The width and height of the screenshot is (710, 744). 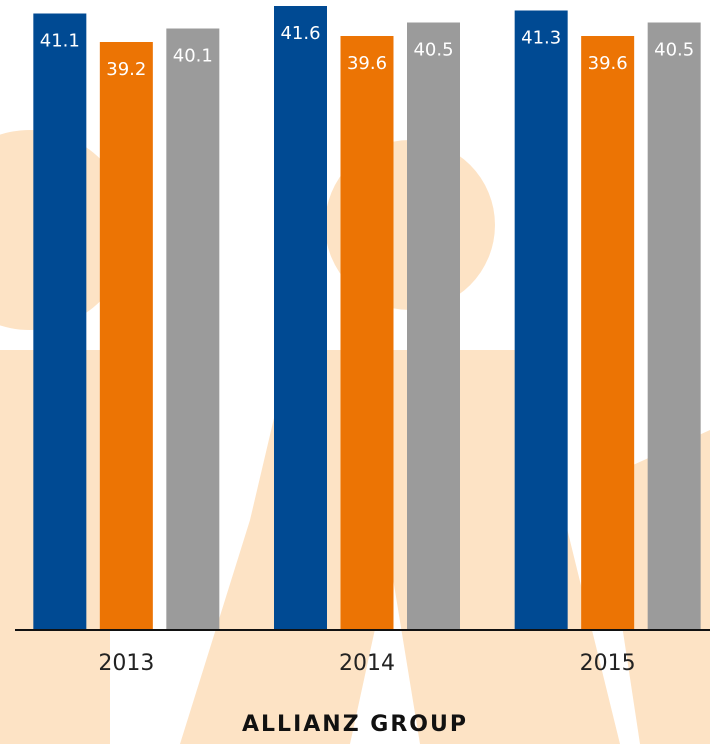 I want to click on x-tick-label: 2014, so click(x=367, y=663).